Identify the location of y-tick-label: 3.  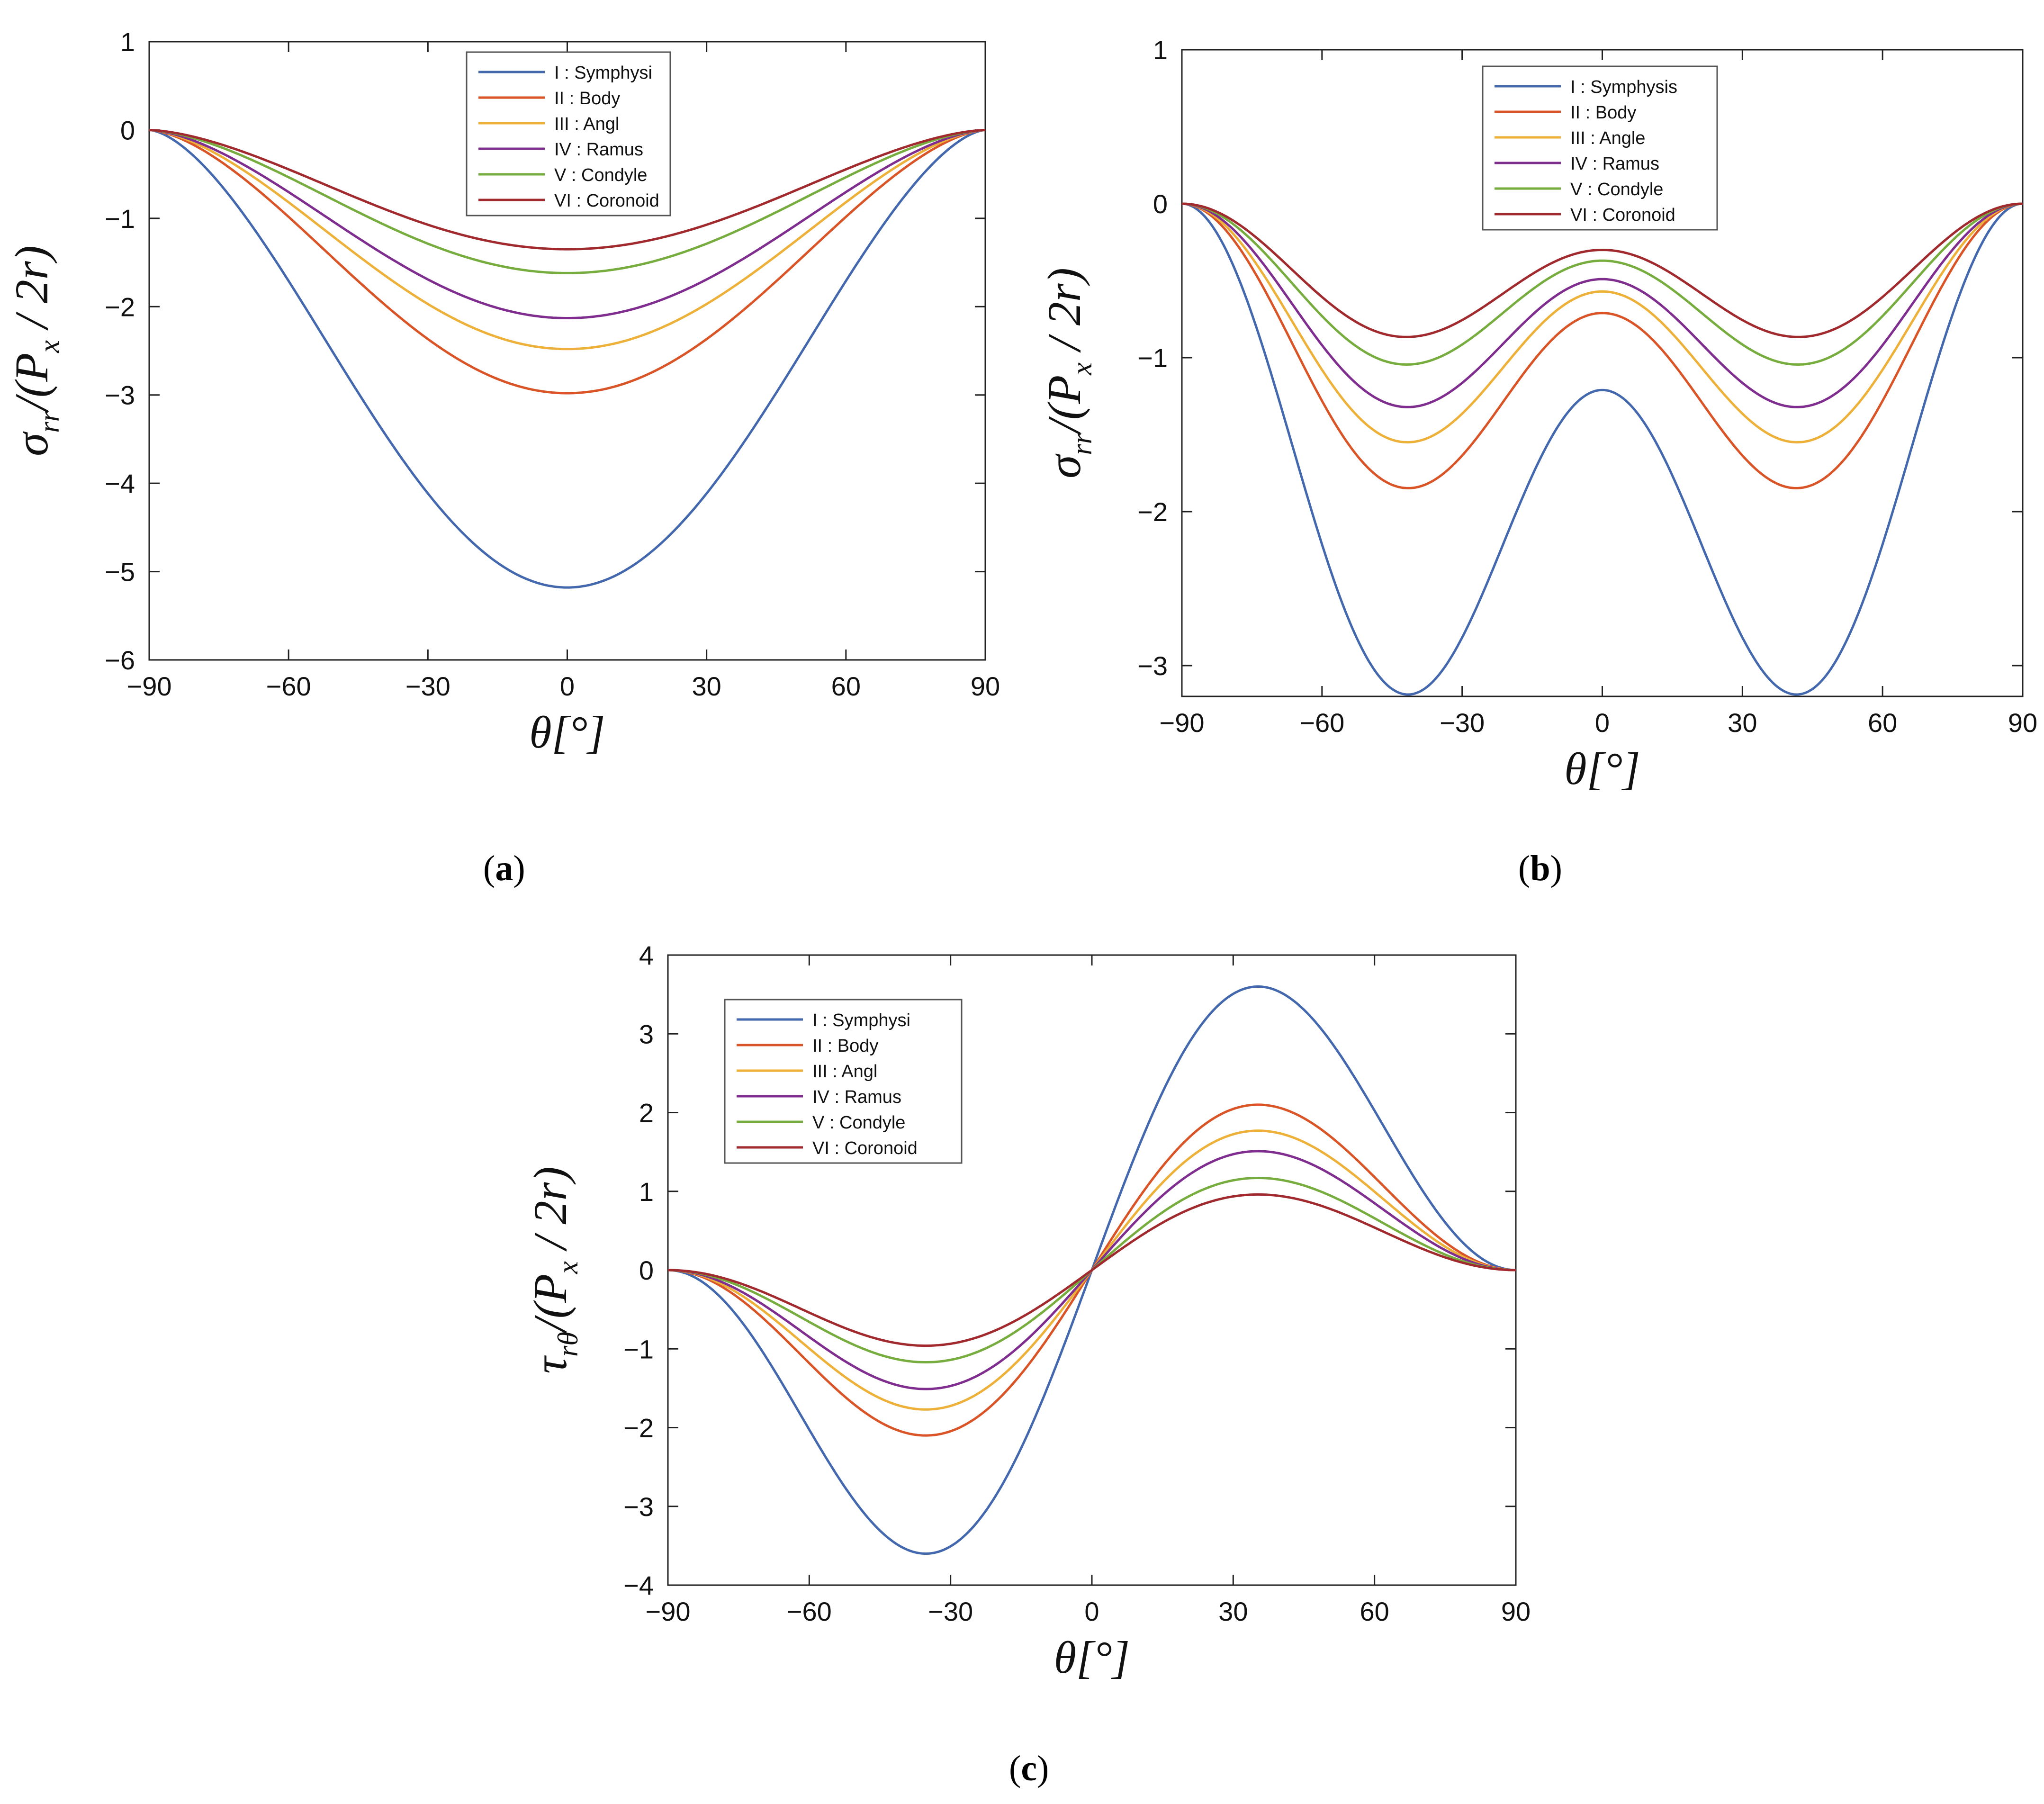
(646, 1034).